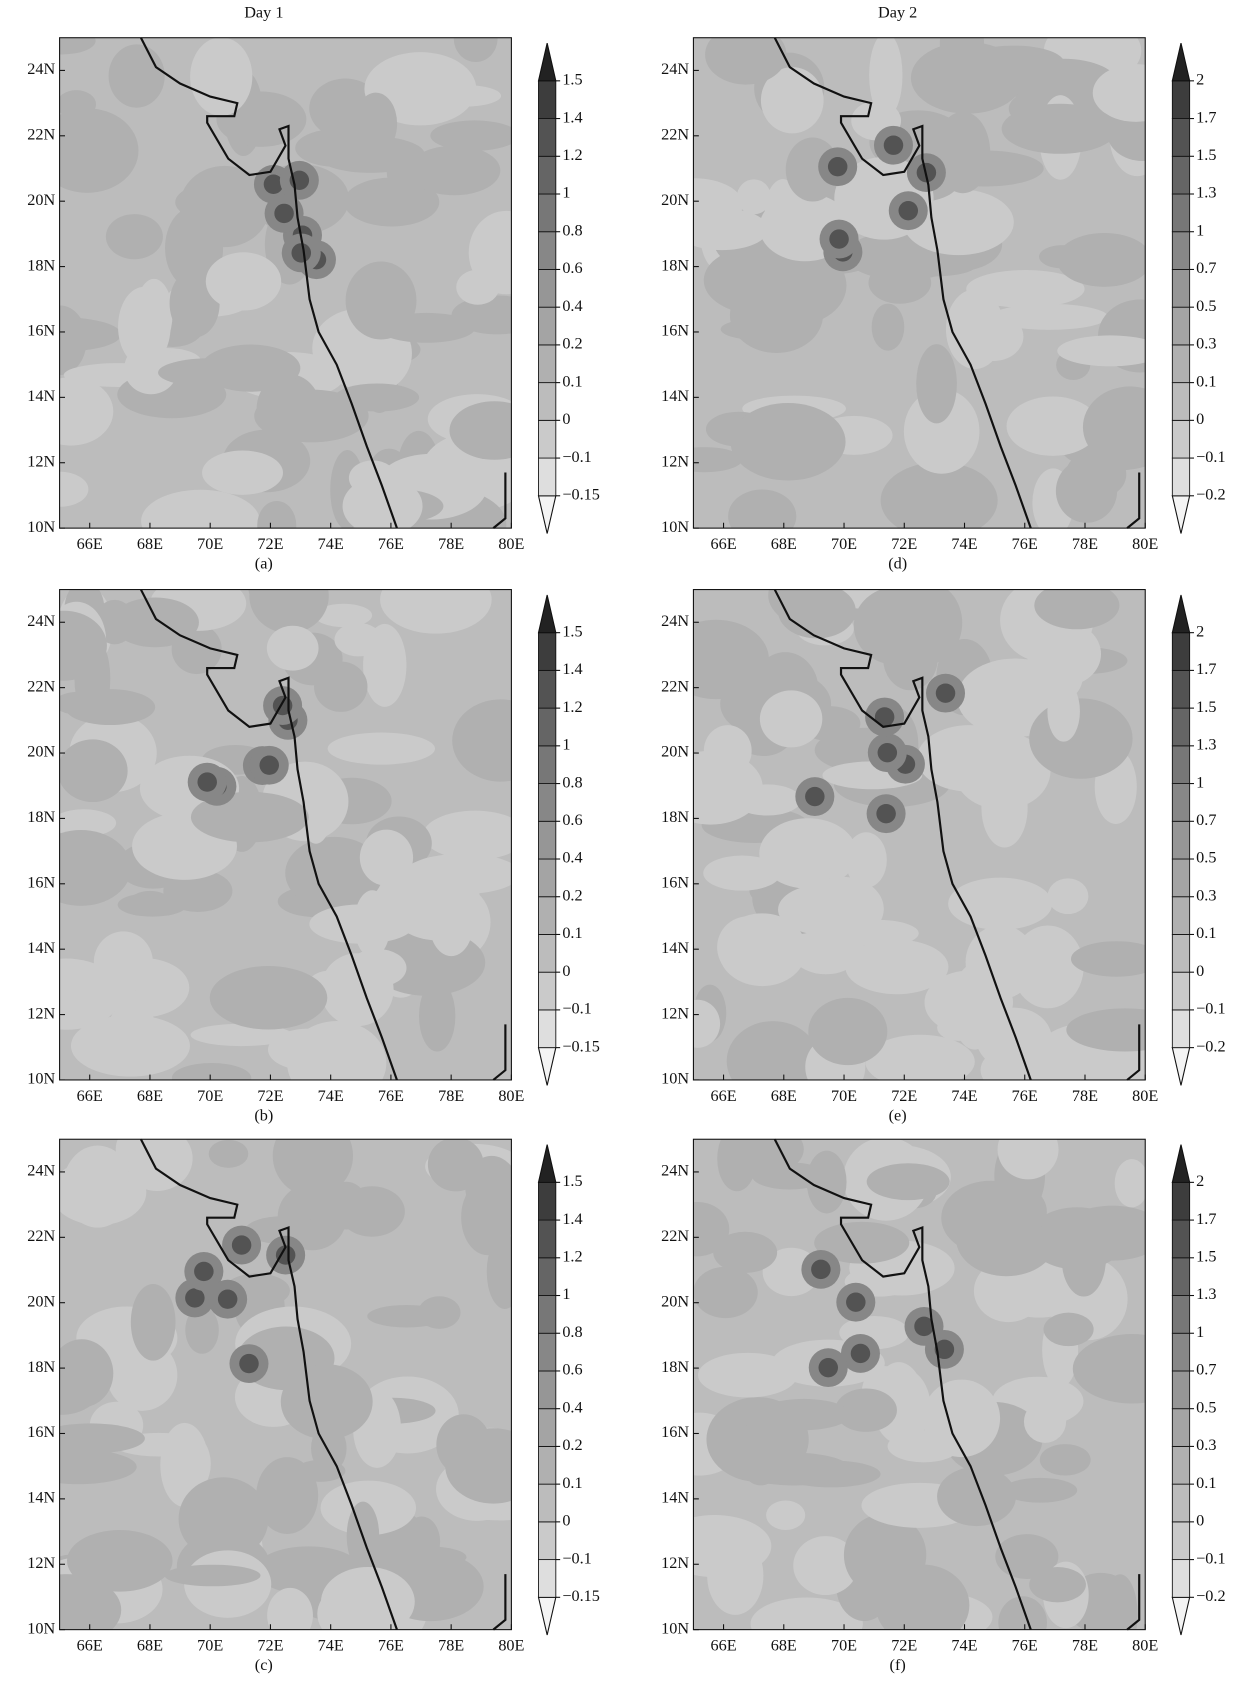 The image size is (1259, 1690). I want to click on plot-frame, so click(285, 283).